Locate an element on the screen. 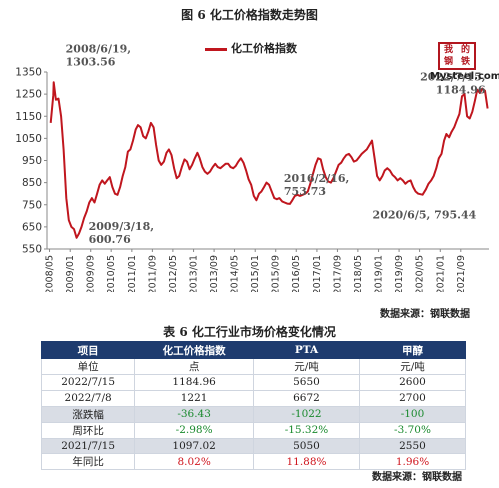  annotation-line: 2022/7/15, is located at coordinates (452, 77).